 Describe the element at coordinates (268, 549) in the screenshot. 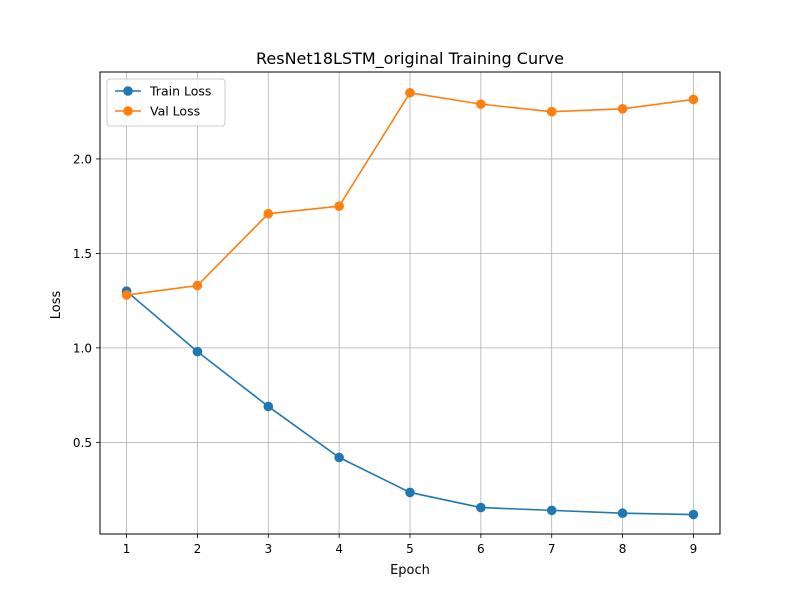

I see `x-tick-label: 3` at that location.